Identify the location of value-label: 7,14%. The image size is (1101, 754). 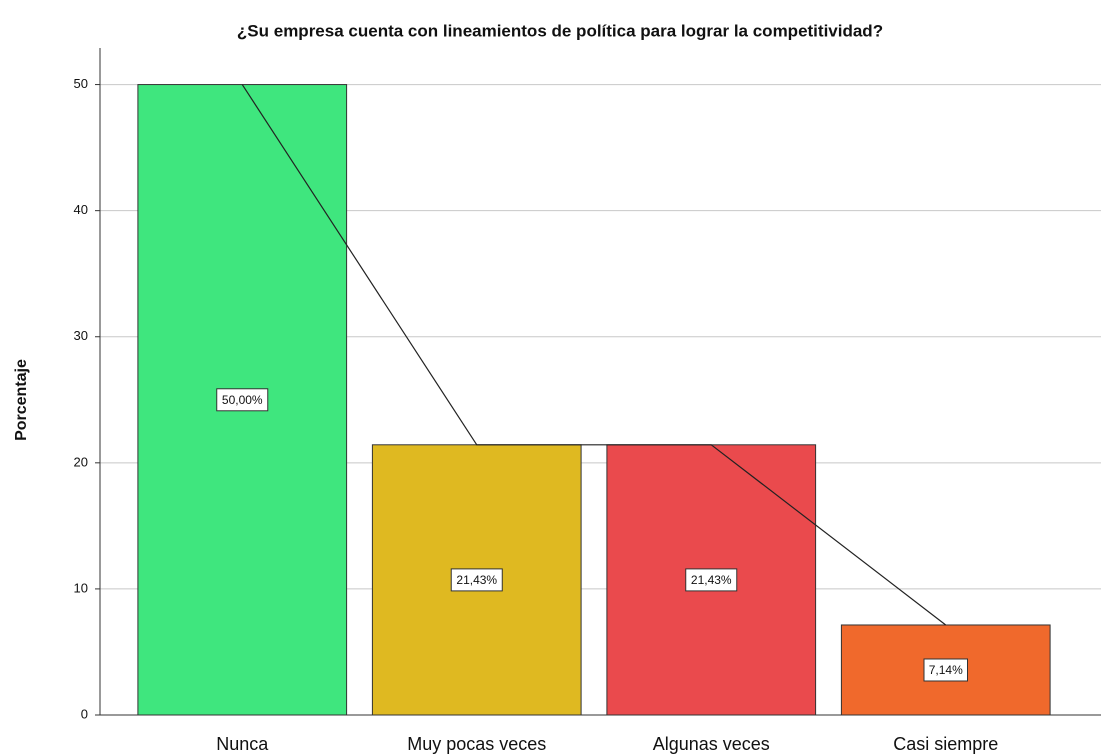
(946, 670).